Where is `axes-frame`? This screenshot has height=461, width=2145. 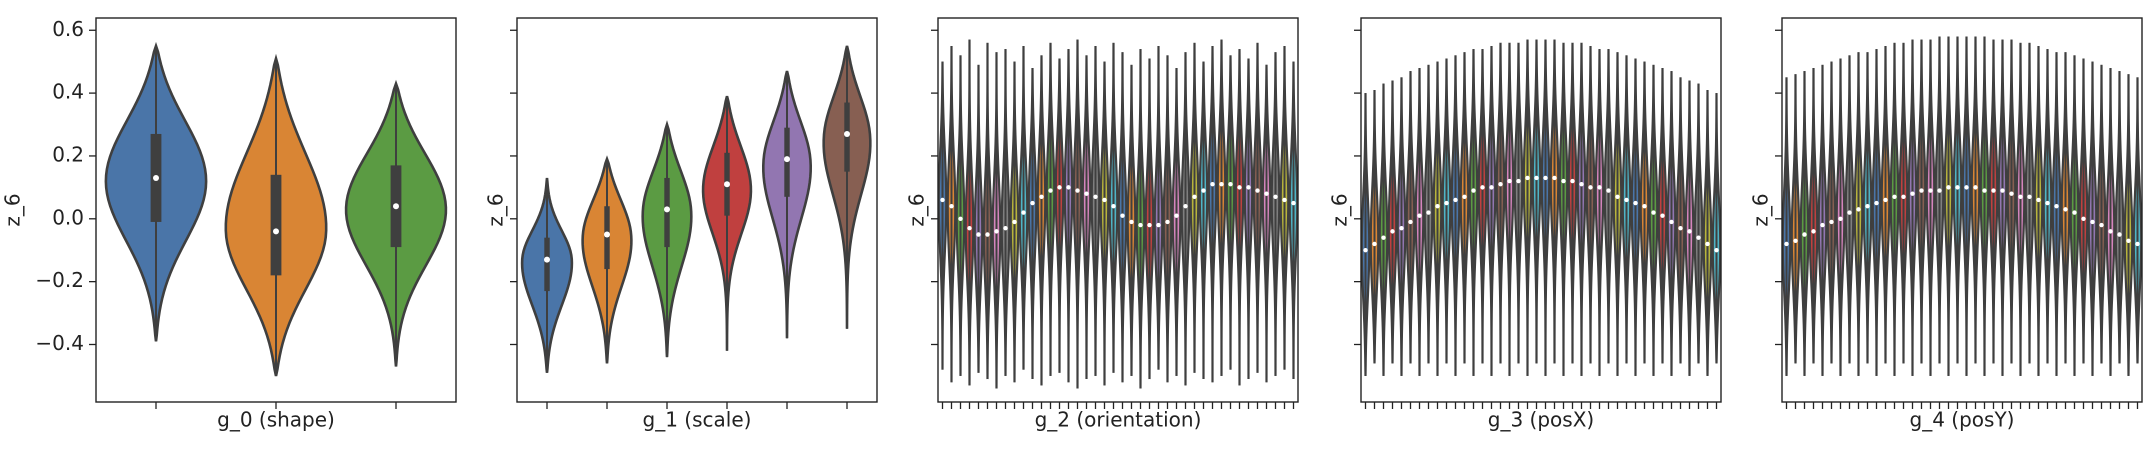
axes-frame is located at coordinates (1541, 210).